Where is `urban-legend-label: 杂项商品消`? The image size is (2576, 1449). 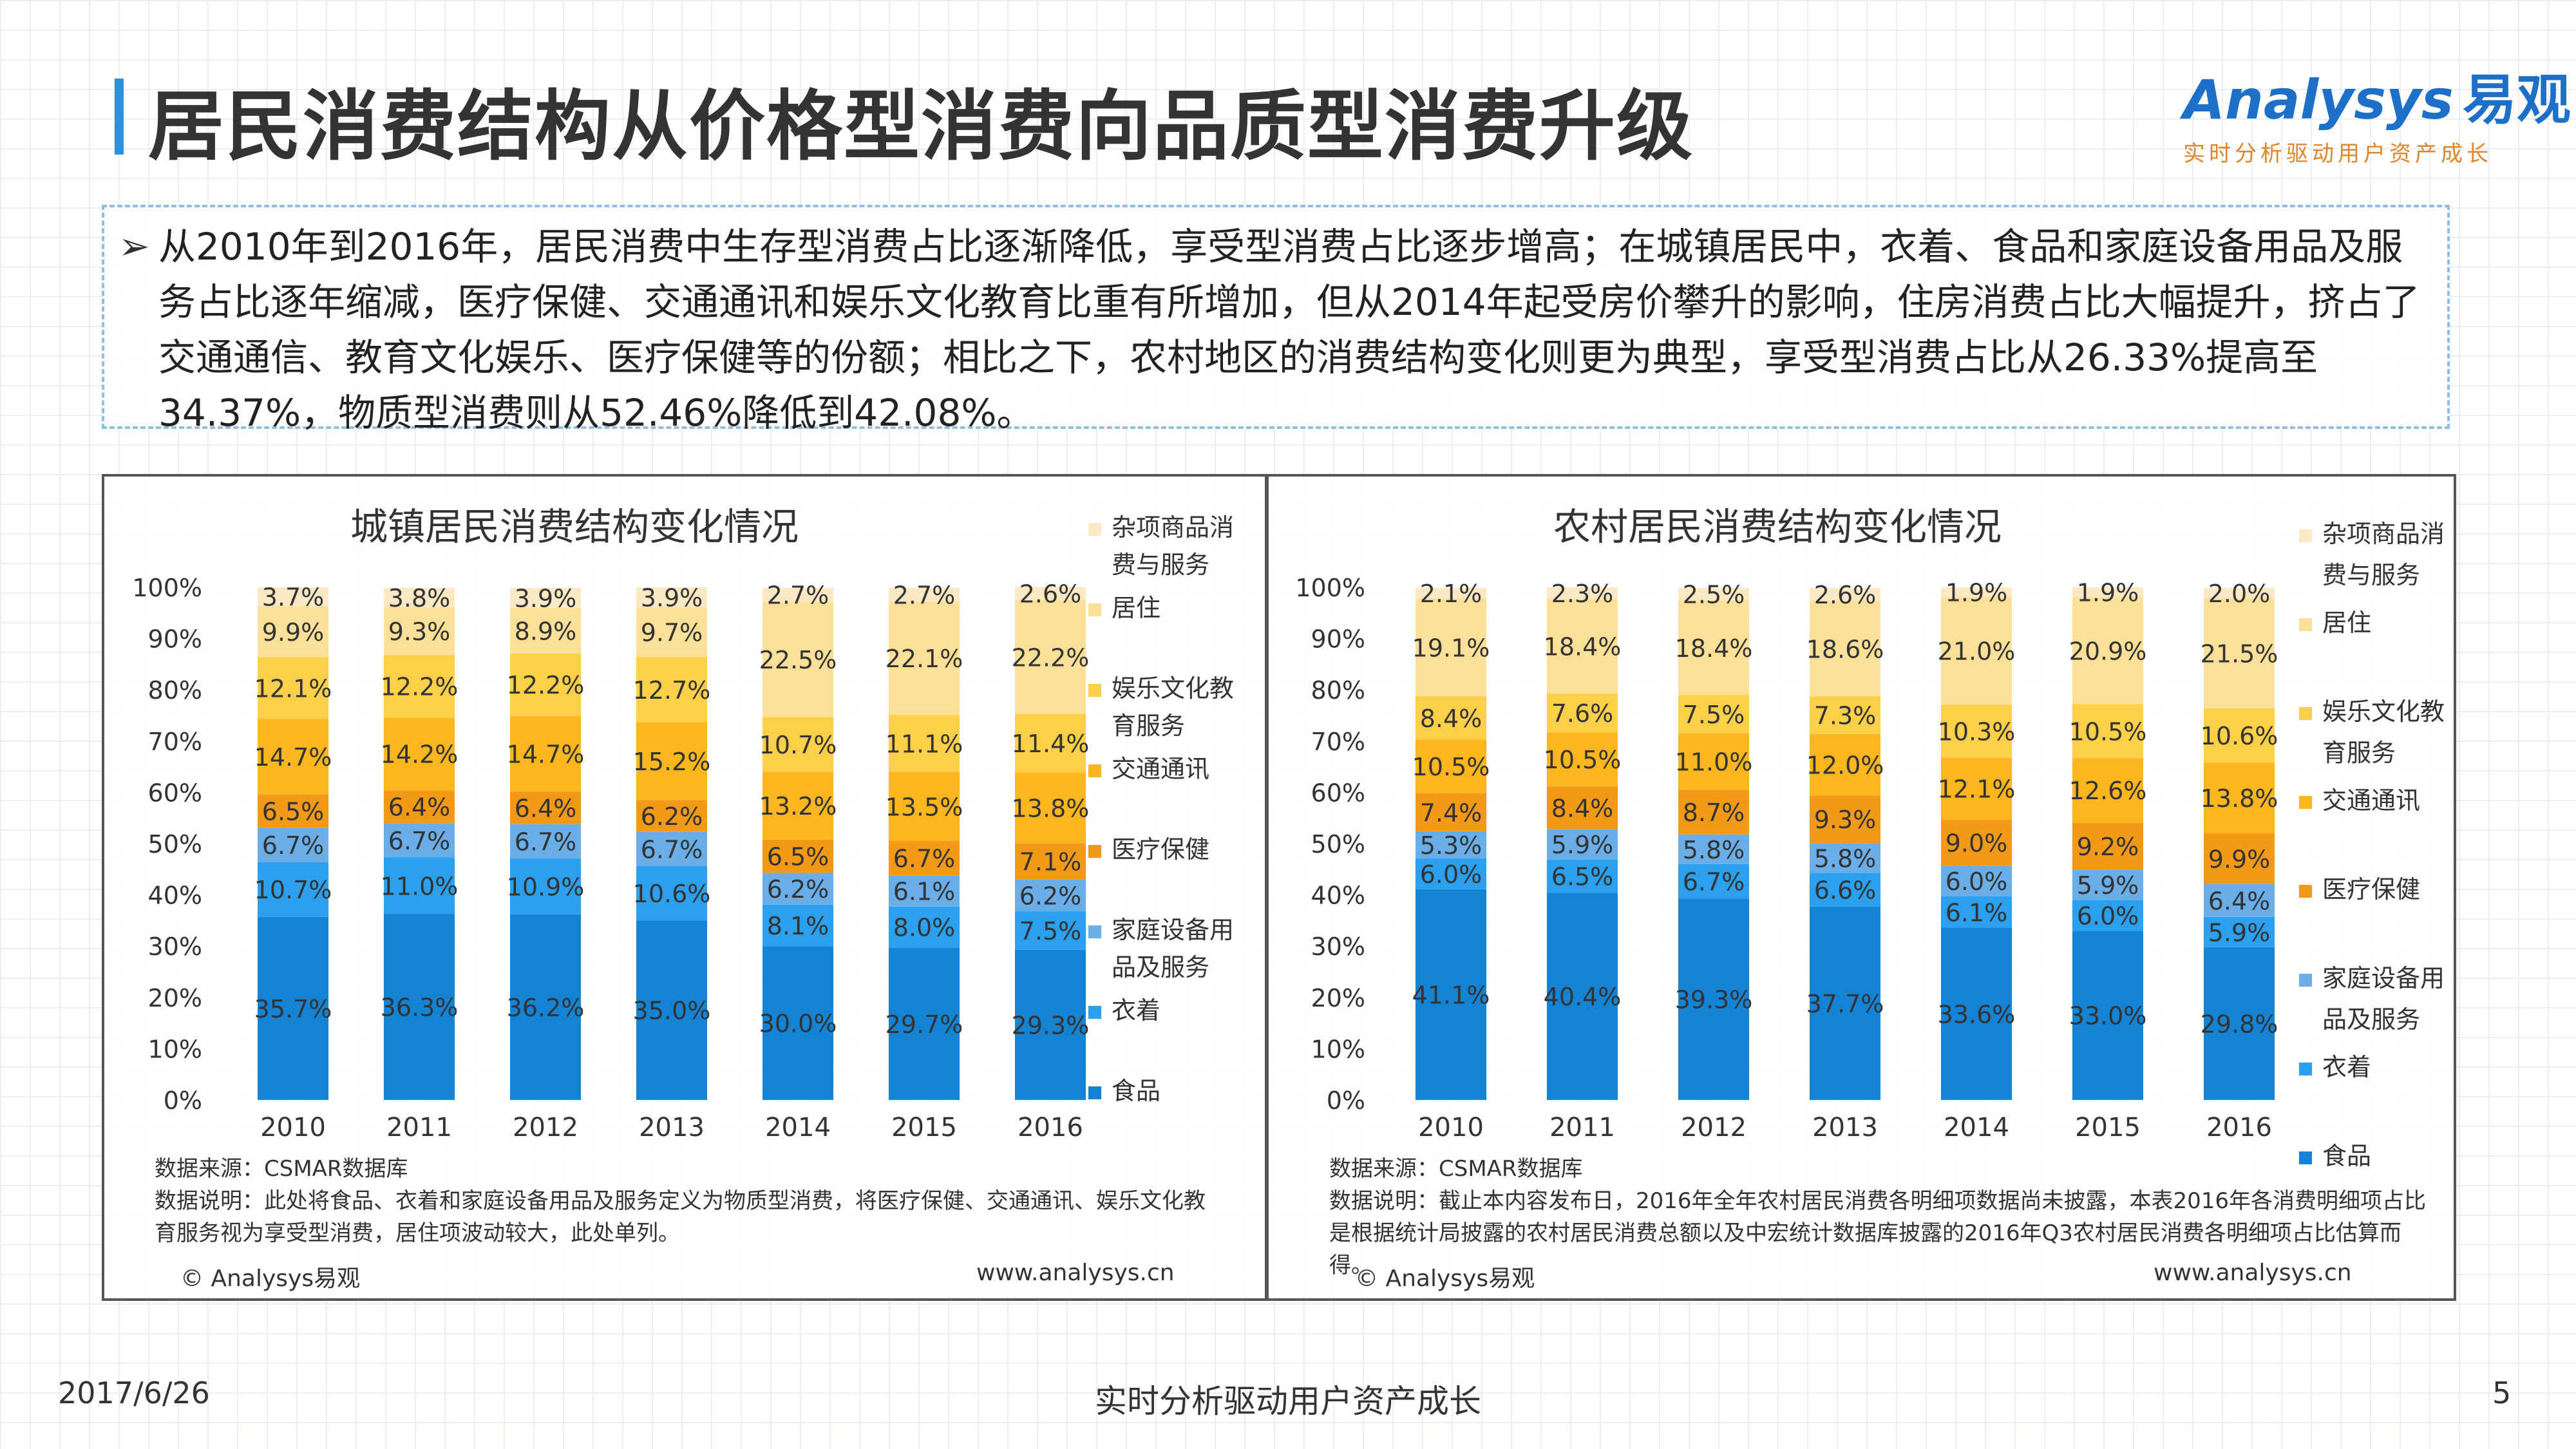 urban-legend-label: 杂项商品消 is located at coordinates (1173, 527).